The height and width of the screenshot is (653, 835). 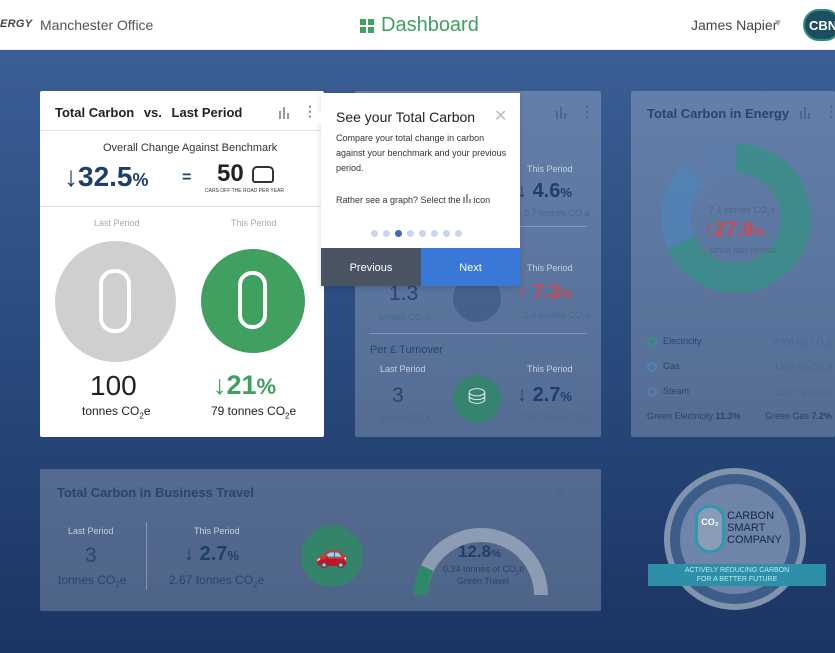 What do you see at coordinates (550, 268) in the screenshot?
I see `this-period-label-2: This Period` at bounding box center [550, 268].